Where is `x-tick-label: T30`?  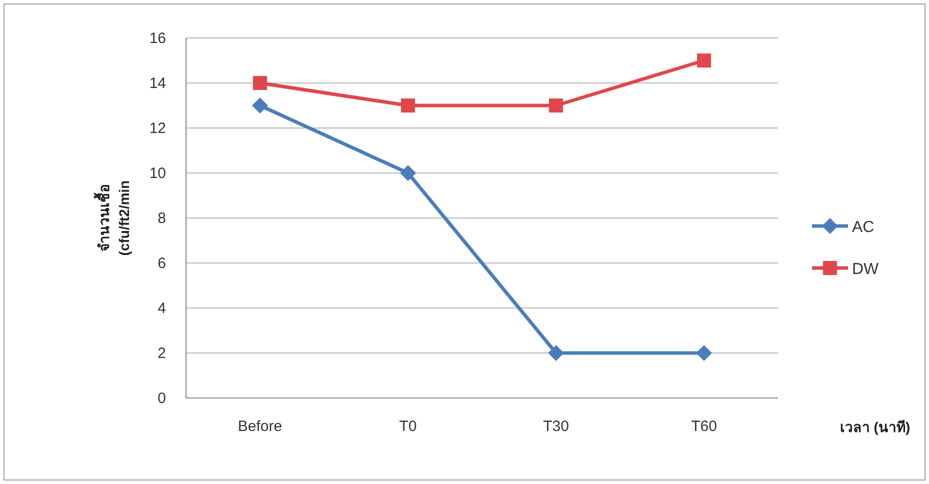
x-tick-label: T30 is located at coordinates (556, 426).